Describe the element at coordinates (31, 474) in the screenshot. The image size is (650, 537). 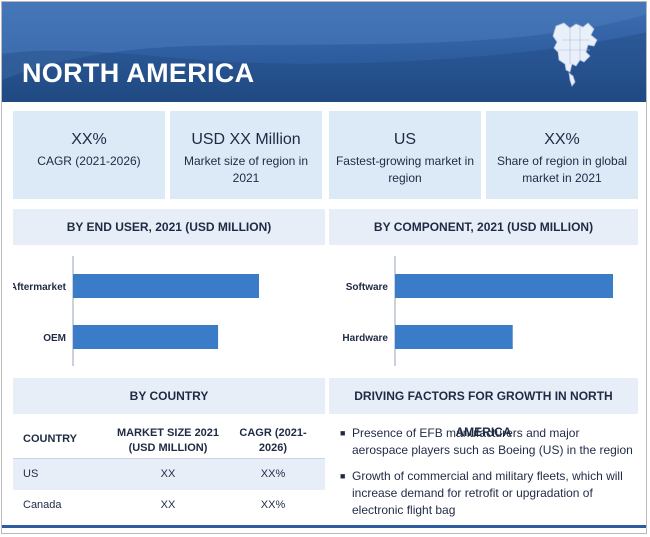
I see `country-name: US` at that location.